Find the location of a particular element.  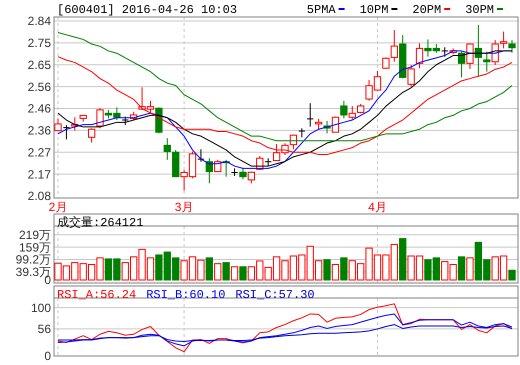

text: RSI_B:60.10 is located at coordinates (186, 295).